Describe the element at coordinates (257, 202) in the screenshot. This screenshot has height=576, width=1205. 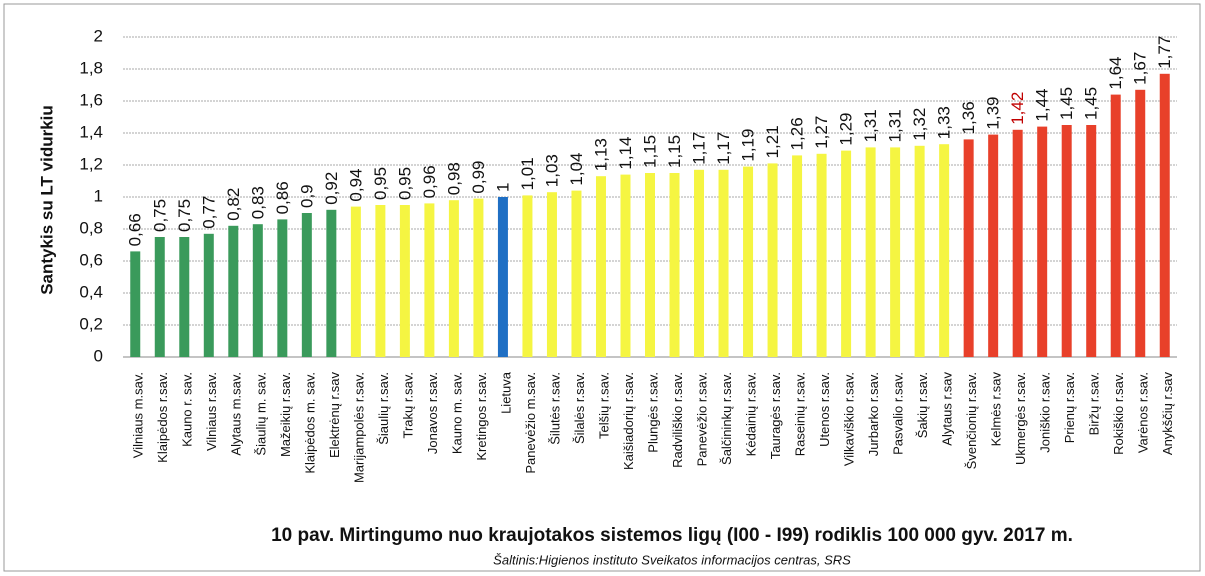
I see `value-label: 0,83` at that location.